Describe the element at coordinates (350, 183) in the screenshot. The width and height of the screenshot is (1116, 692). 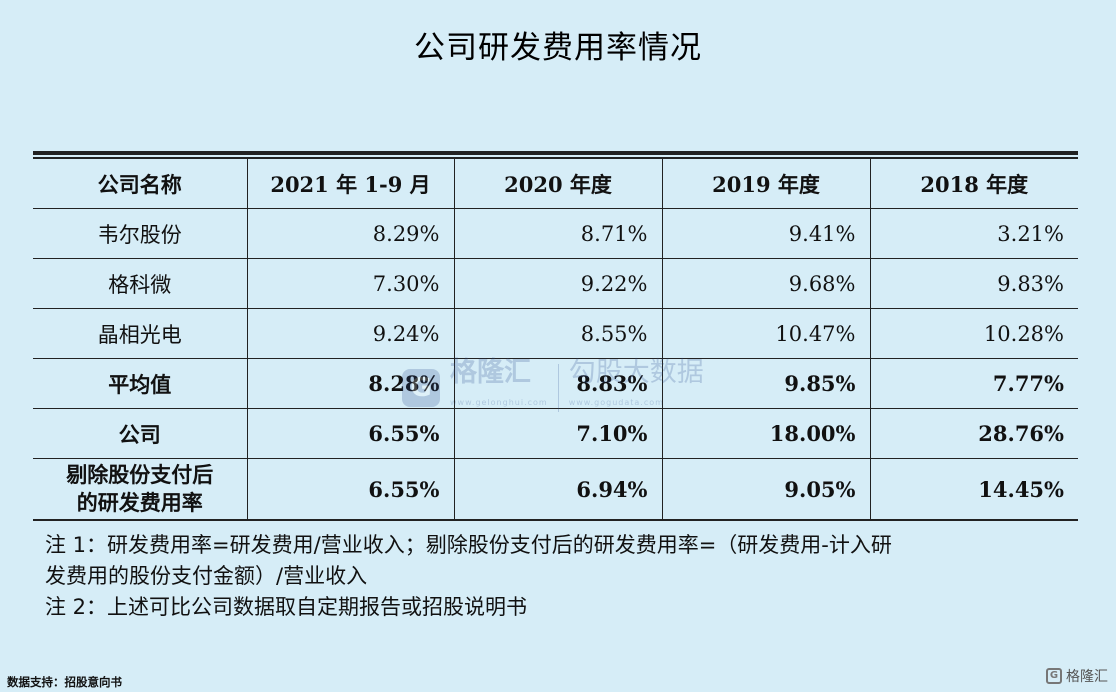
I see `header-2021-q1-q3: 2021 年 1-9 月` at that location.